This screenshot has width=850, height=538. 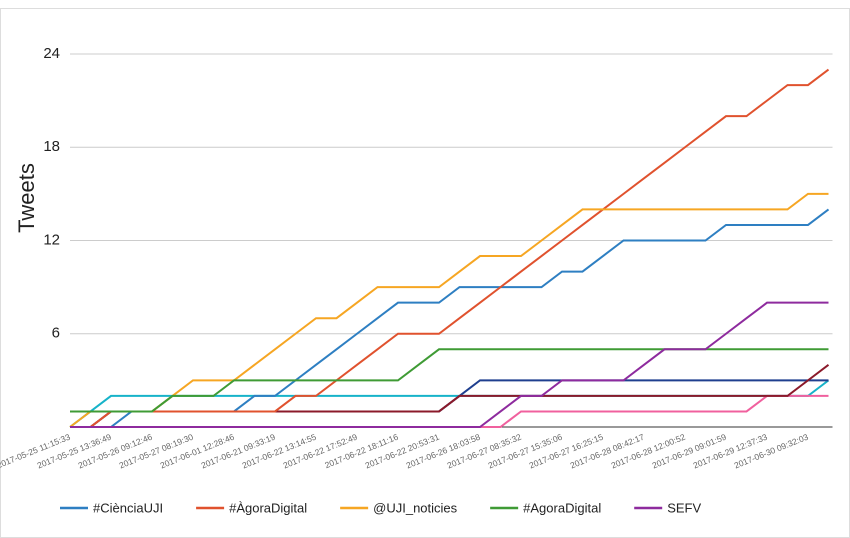 I want to click on y-tick-label: 6, so click(x=56, y=333).